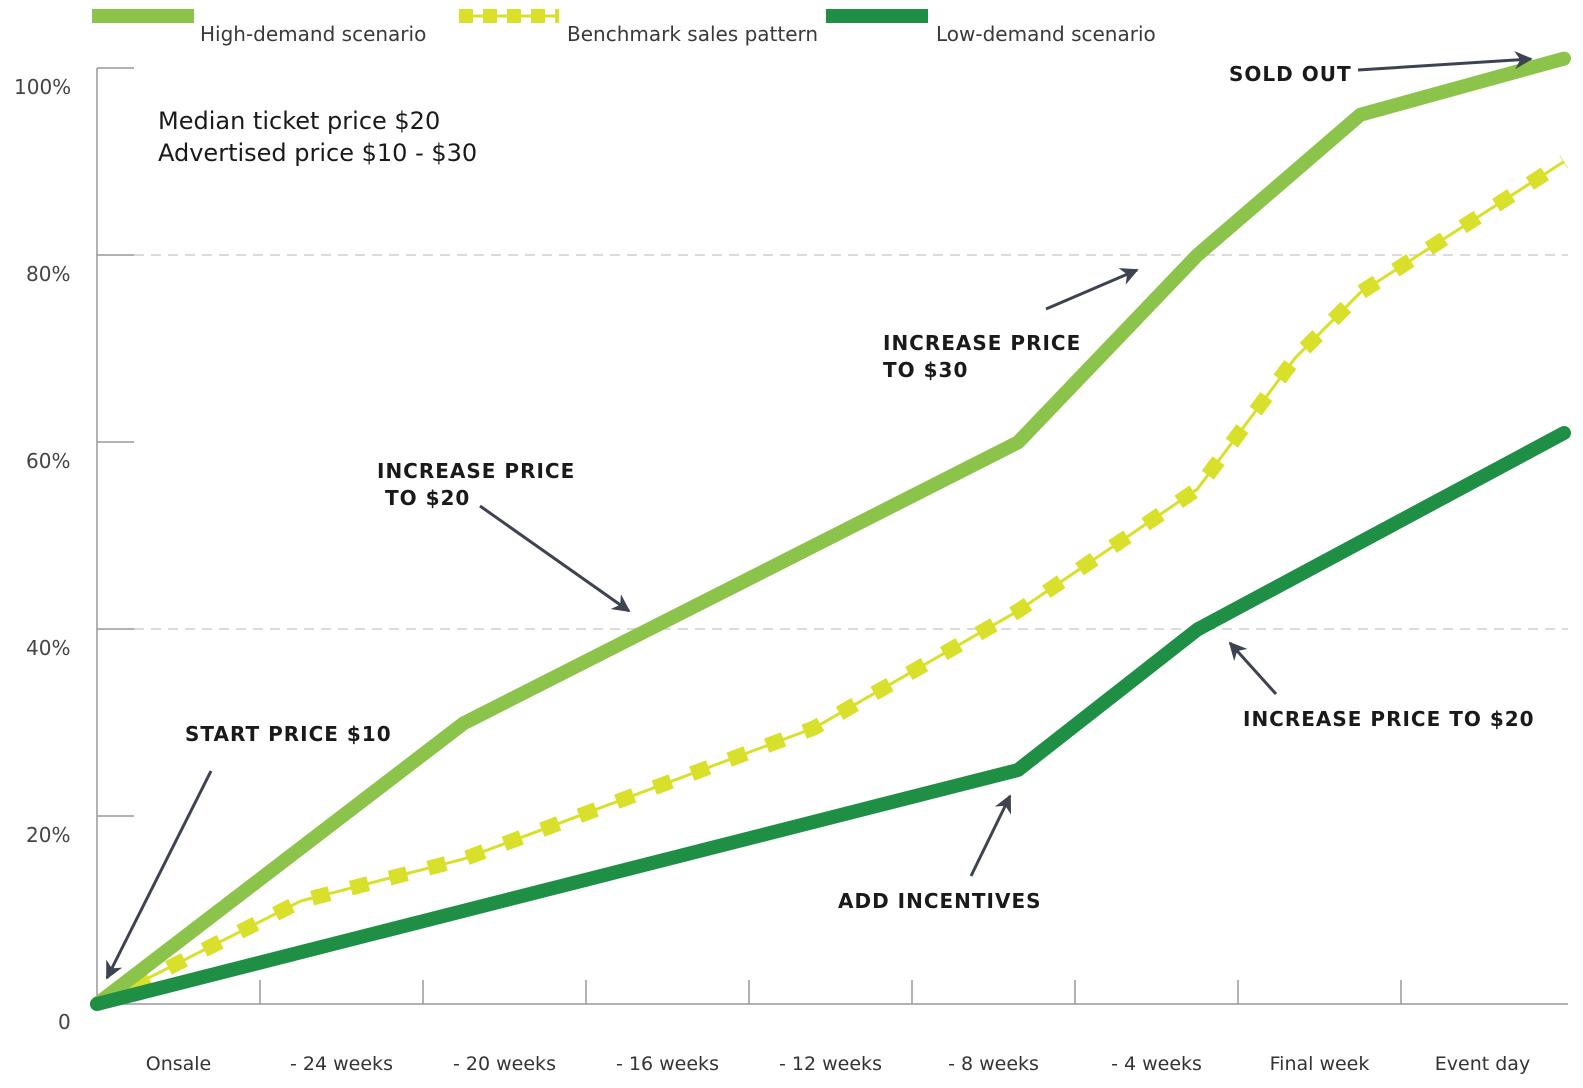 The width and height of the screenshot is (1583, 1088). Describe the element at coordinates (313, 34) in the screenshot. I see `legend-label-high: High-demand scenario` at that location.